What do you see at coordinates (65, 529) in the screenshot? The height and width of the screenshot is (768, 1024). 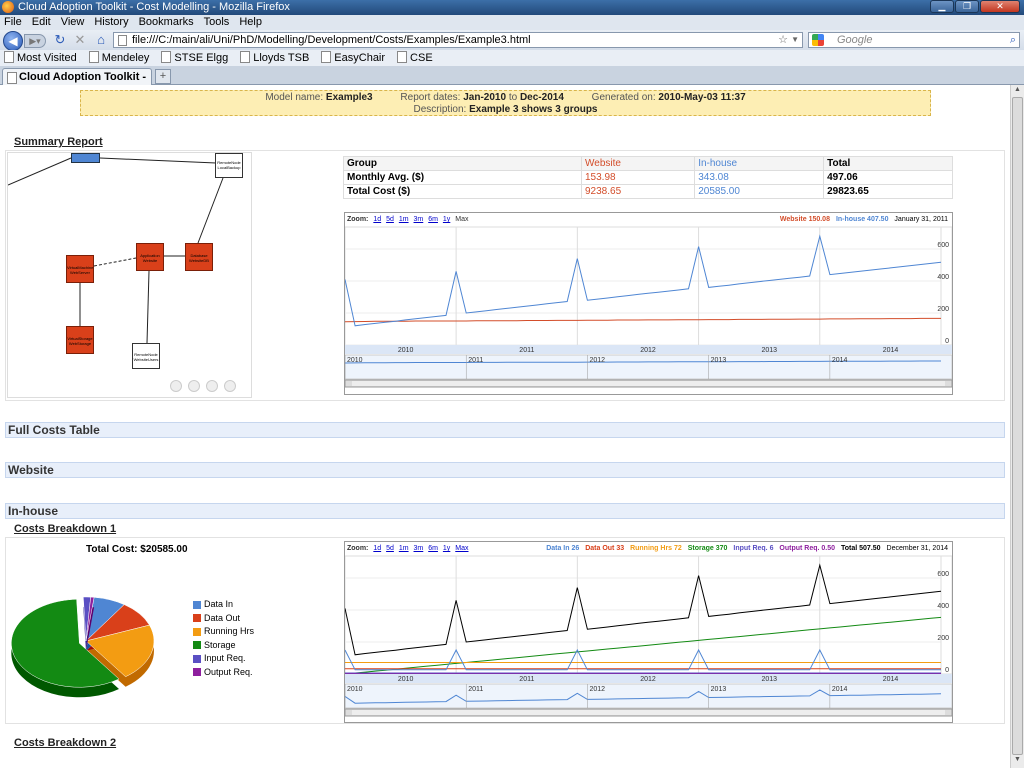 I see `costs-breakdown-1-heading: Costs Breakdown 1` at bounding box center [65, 529].